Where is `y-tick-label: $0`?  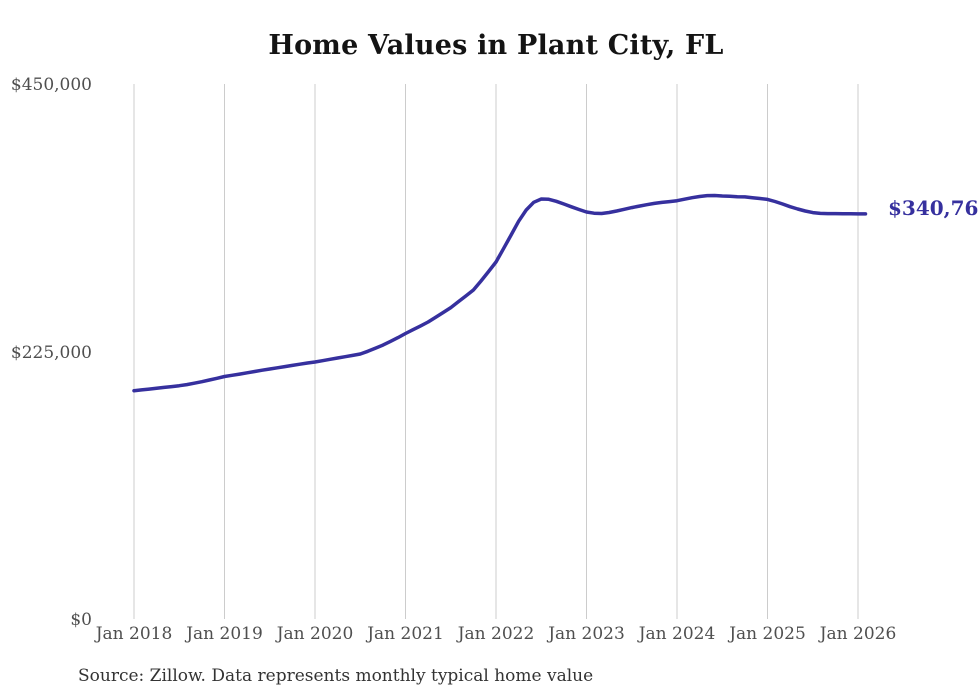 y-tick-label: $0 is located at coordinates (81, 620).